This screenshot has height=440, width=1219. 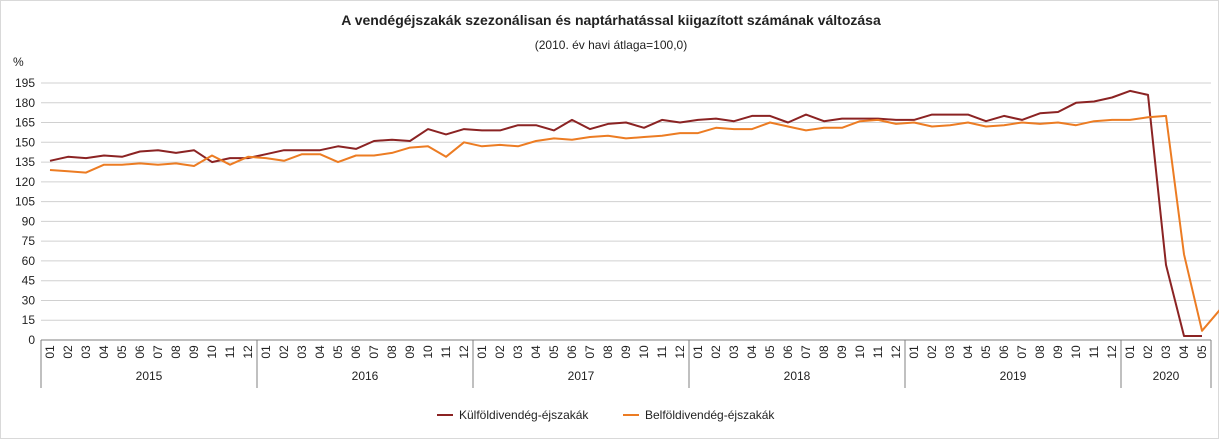 What do you see at coordinates (149, 376) in the screenshot?
I see `x-year-label: 2015` at bounding box center [149, 376].